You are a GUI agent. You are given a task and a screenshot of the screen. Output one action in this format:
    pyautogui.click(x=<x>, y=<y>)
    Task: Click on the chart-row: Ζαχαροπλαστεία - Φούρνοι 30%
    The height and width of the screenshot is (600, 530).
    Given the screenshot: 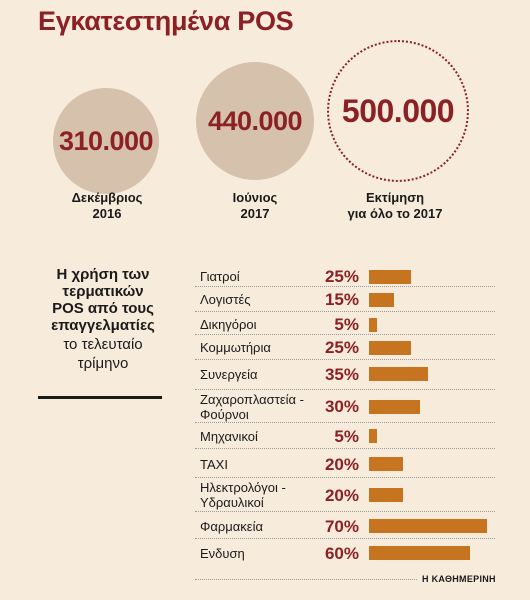 What is the action you would take?
    pyautogui.click(x=345, y=406)
    